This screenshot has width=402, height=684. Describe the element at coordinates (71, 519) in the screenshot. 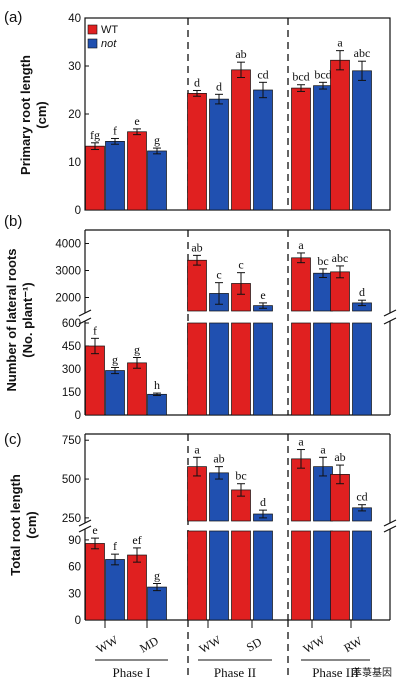

I see `y-tick-label: 250` at that location.